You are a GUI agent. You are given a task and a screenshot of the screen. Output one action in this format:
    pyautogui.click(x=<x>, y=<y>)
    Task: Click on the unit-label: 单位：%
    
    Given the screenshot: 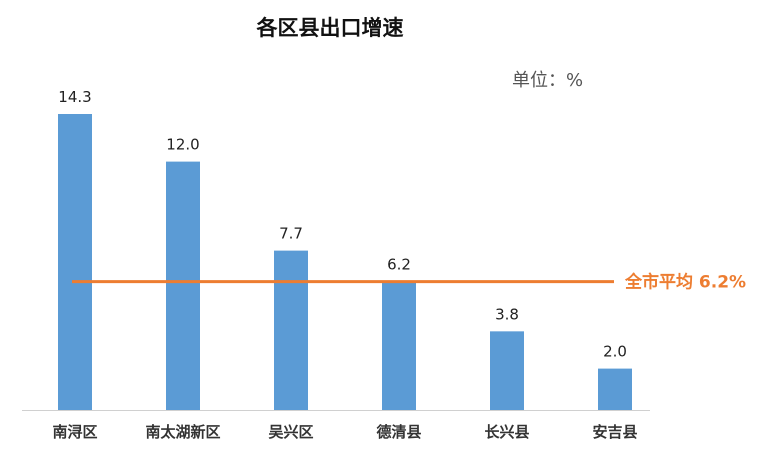 What is the action you would take?
    pyautogui.click(x=548, y=80)
    